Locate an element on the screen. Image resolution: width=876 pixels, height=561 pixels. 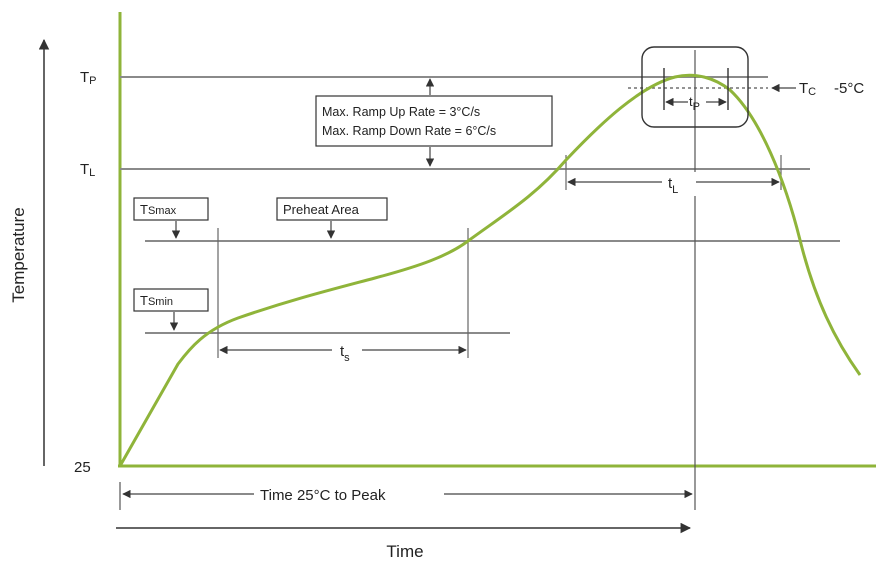
tl-label-bg is located at coordinates (679, 184).